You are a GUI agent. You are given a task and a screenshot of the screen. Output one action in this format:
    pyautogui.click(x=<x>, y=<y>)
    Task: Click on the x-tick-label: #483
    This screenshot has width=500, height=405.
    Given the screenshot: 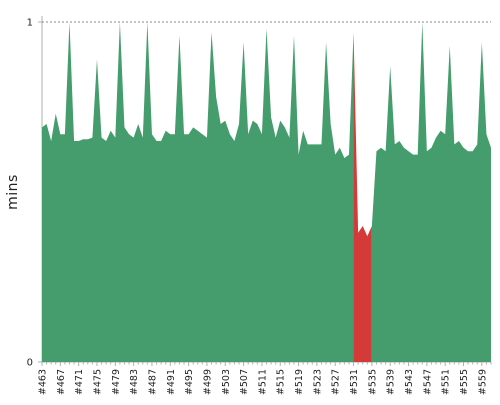 What is the action you would take?
    pyautogui.click(x=134, y=382)
    